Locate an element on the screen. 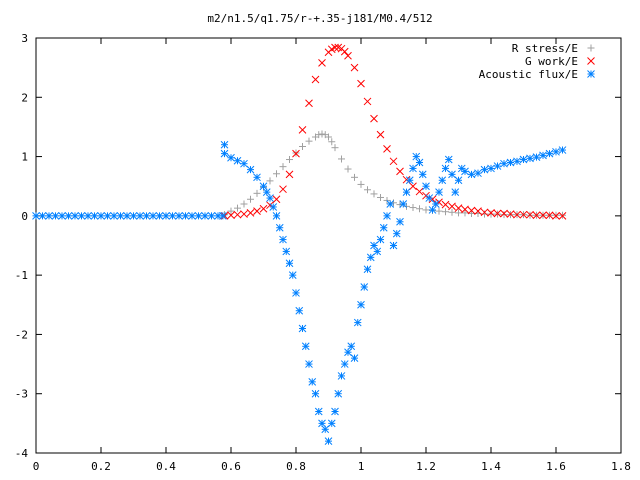  legend-label: G work/E is located at coordinates (551, 61).